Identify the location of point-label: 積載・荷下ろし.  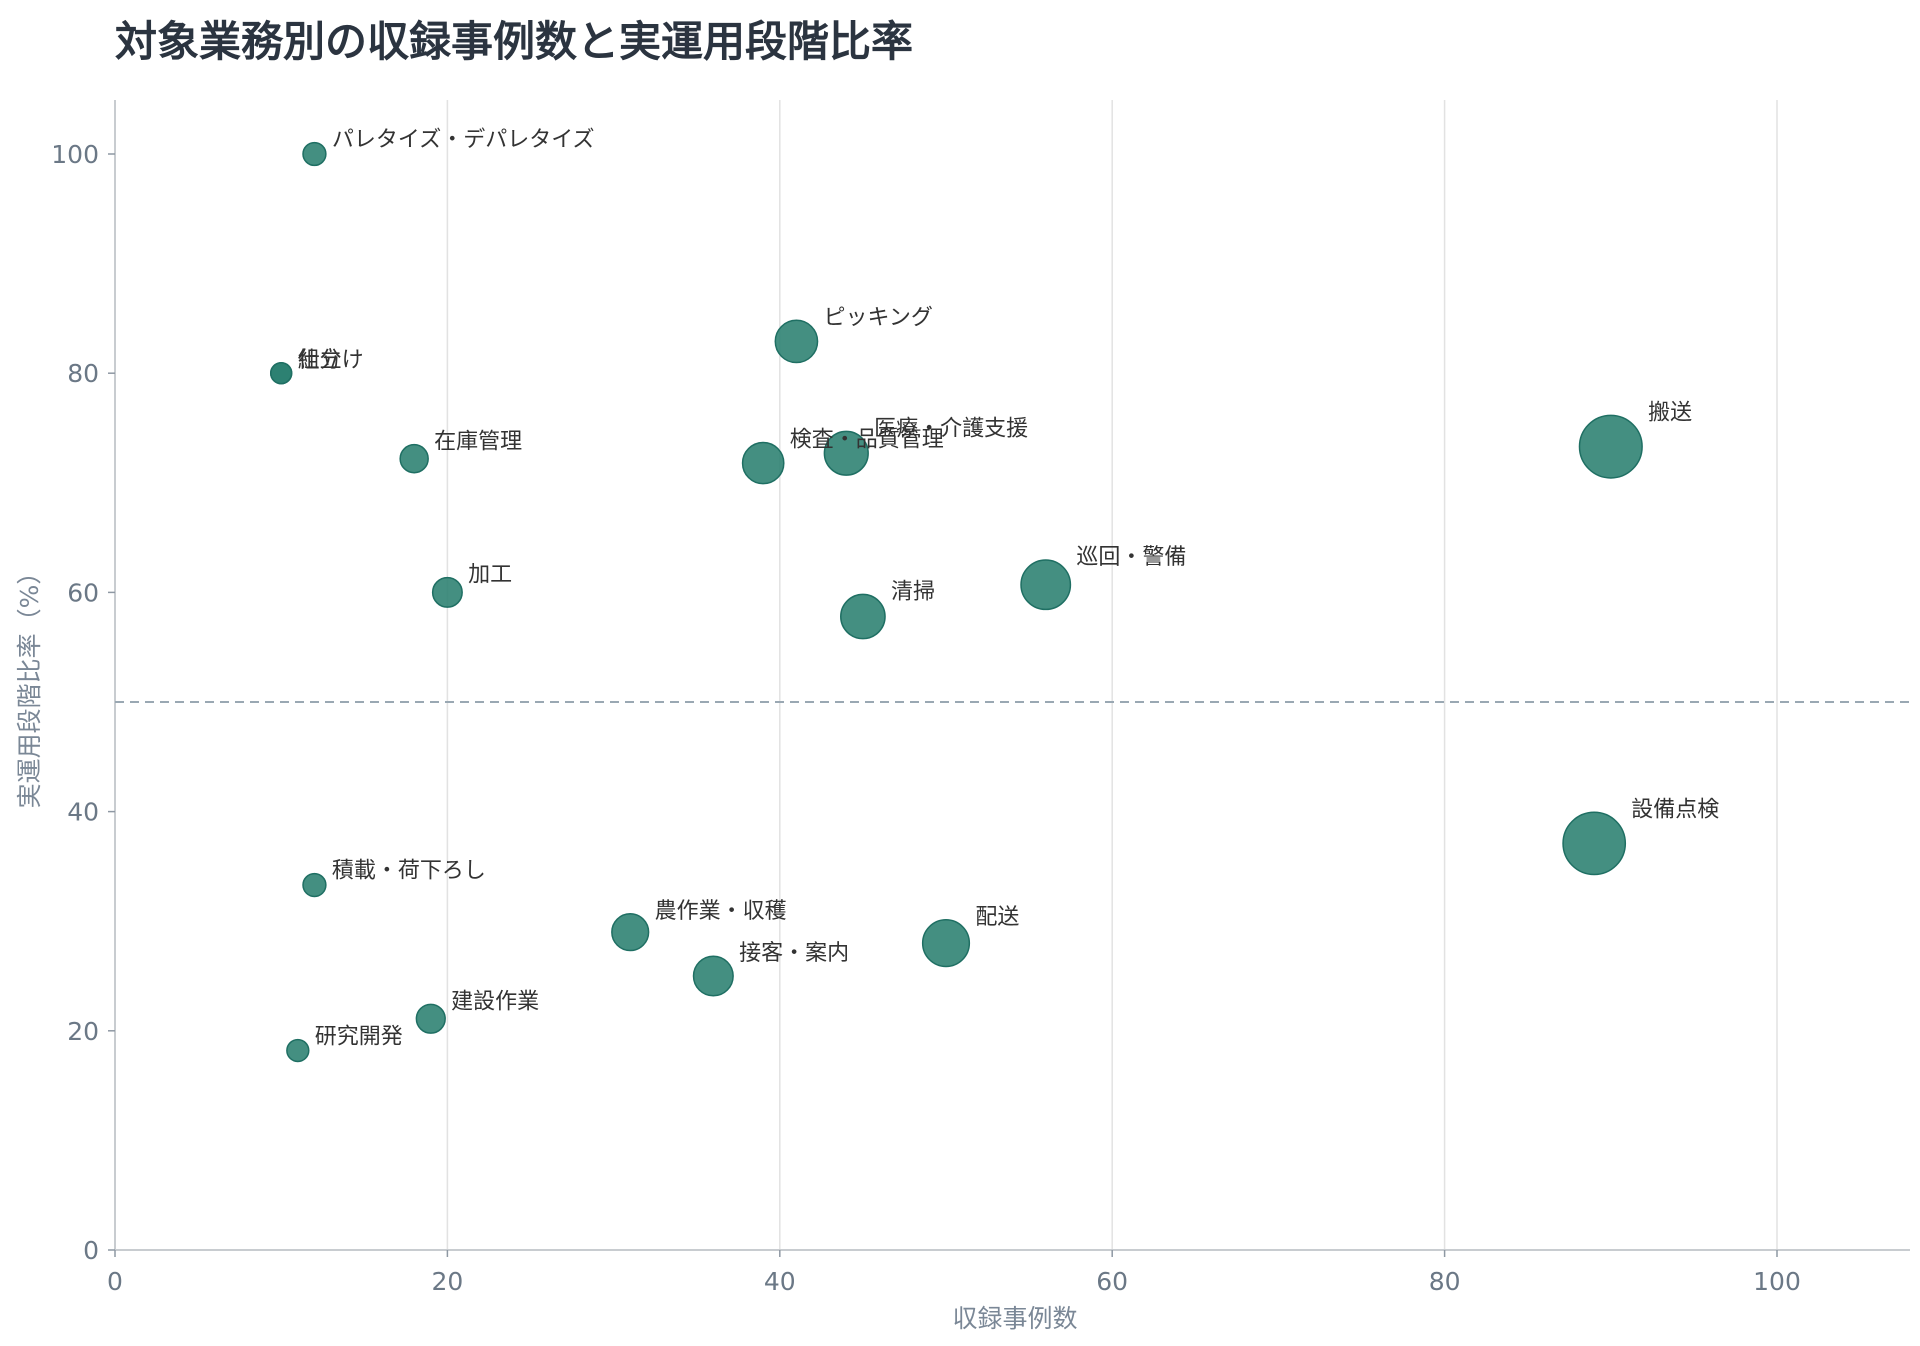
(409, 871).